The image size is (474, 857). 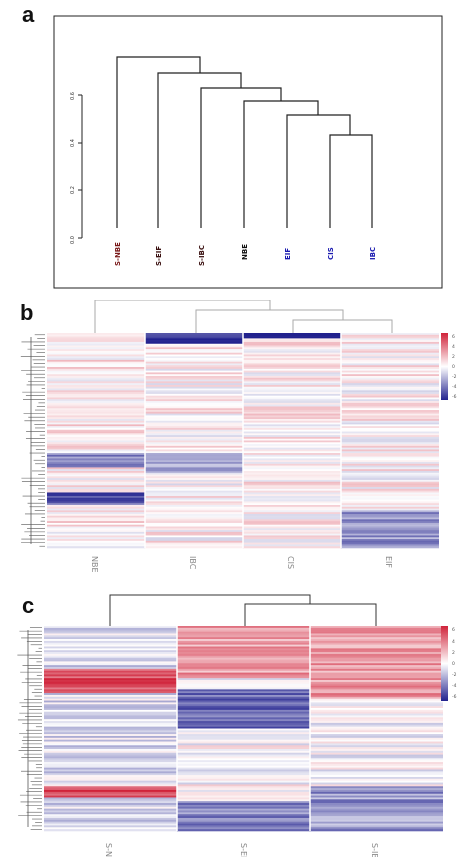 I want to click on legend-tick: 6, so click(x=453, y=337).